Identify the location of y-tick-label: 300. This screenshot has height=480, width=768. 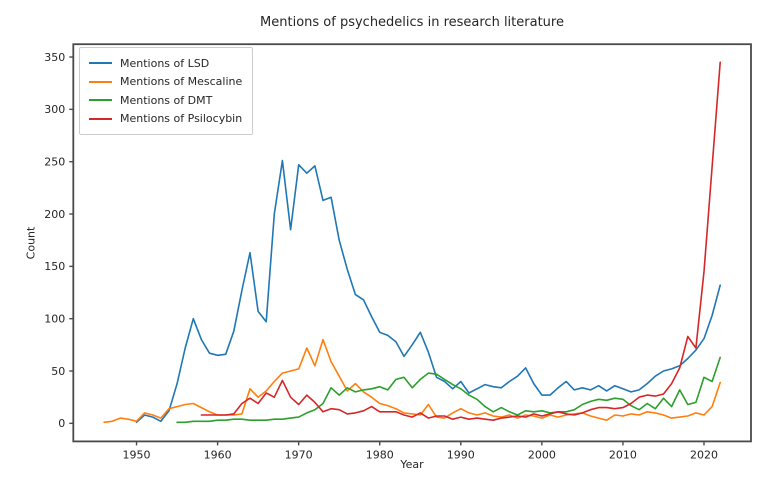
(54, 109).